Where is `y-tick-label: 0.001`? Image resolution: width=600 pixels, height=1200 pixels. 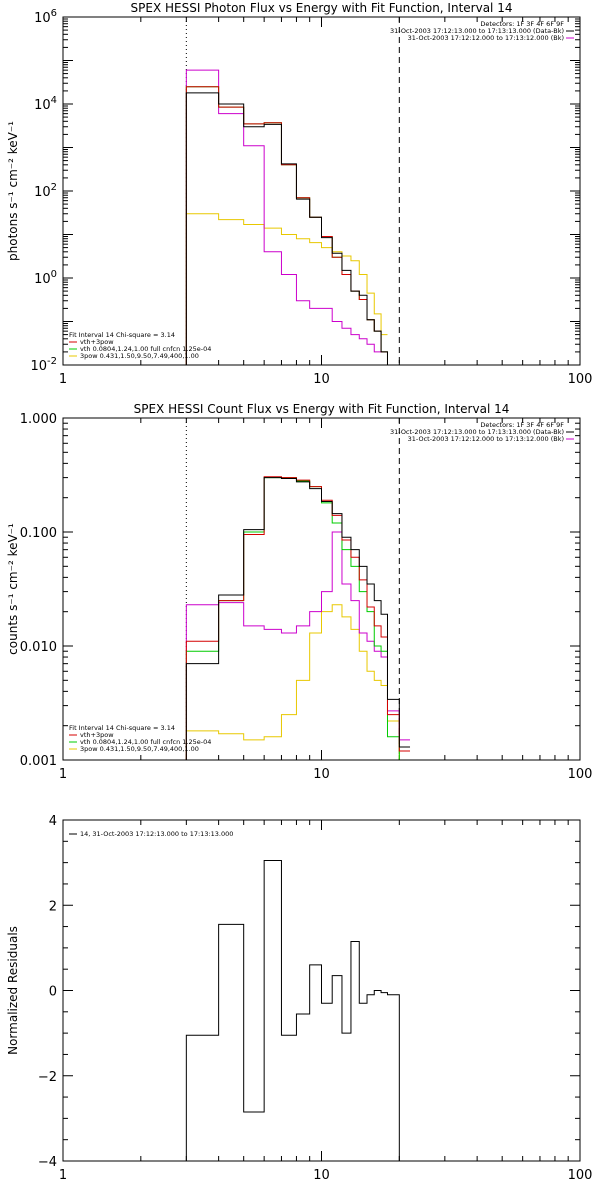
y-tick-label: 0.001 is located at coordinates (38, 761).